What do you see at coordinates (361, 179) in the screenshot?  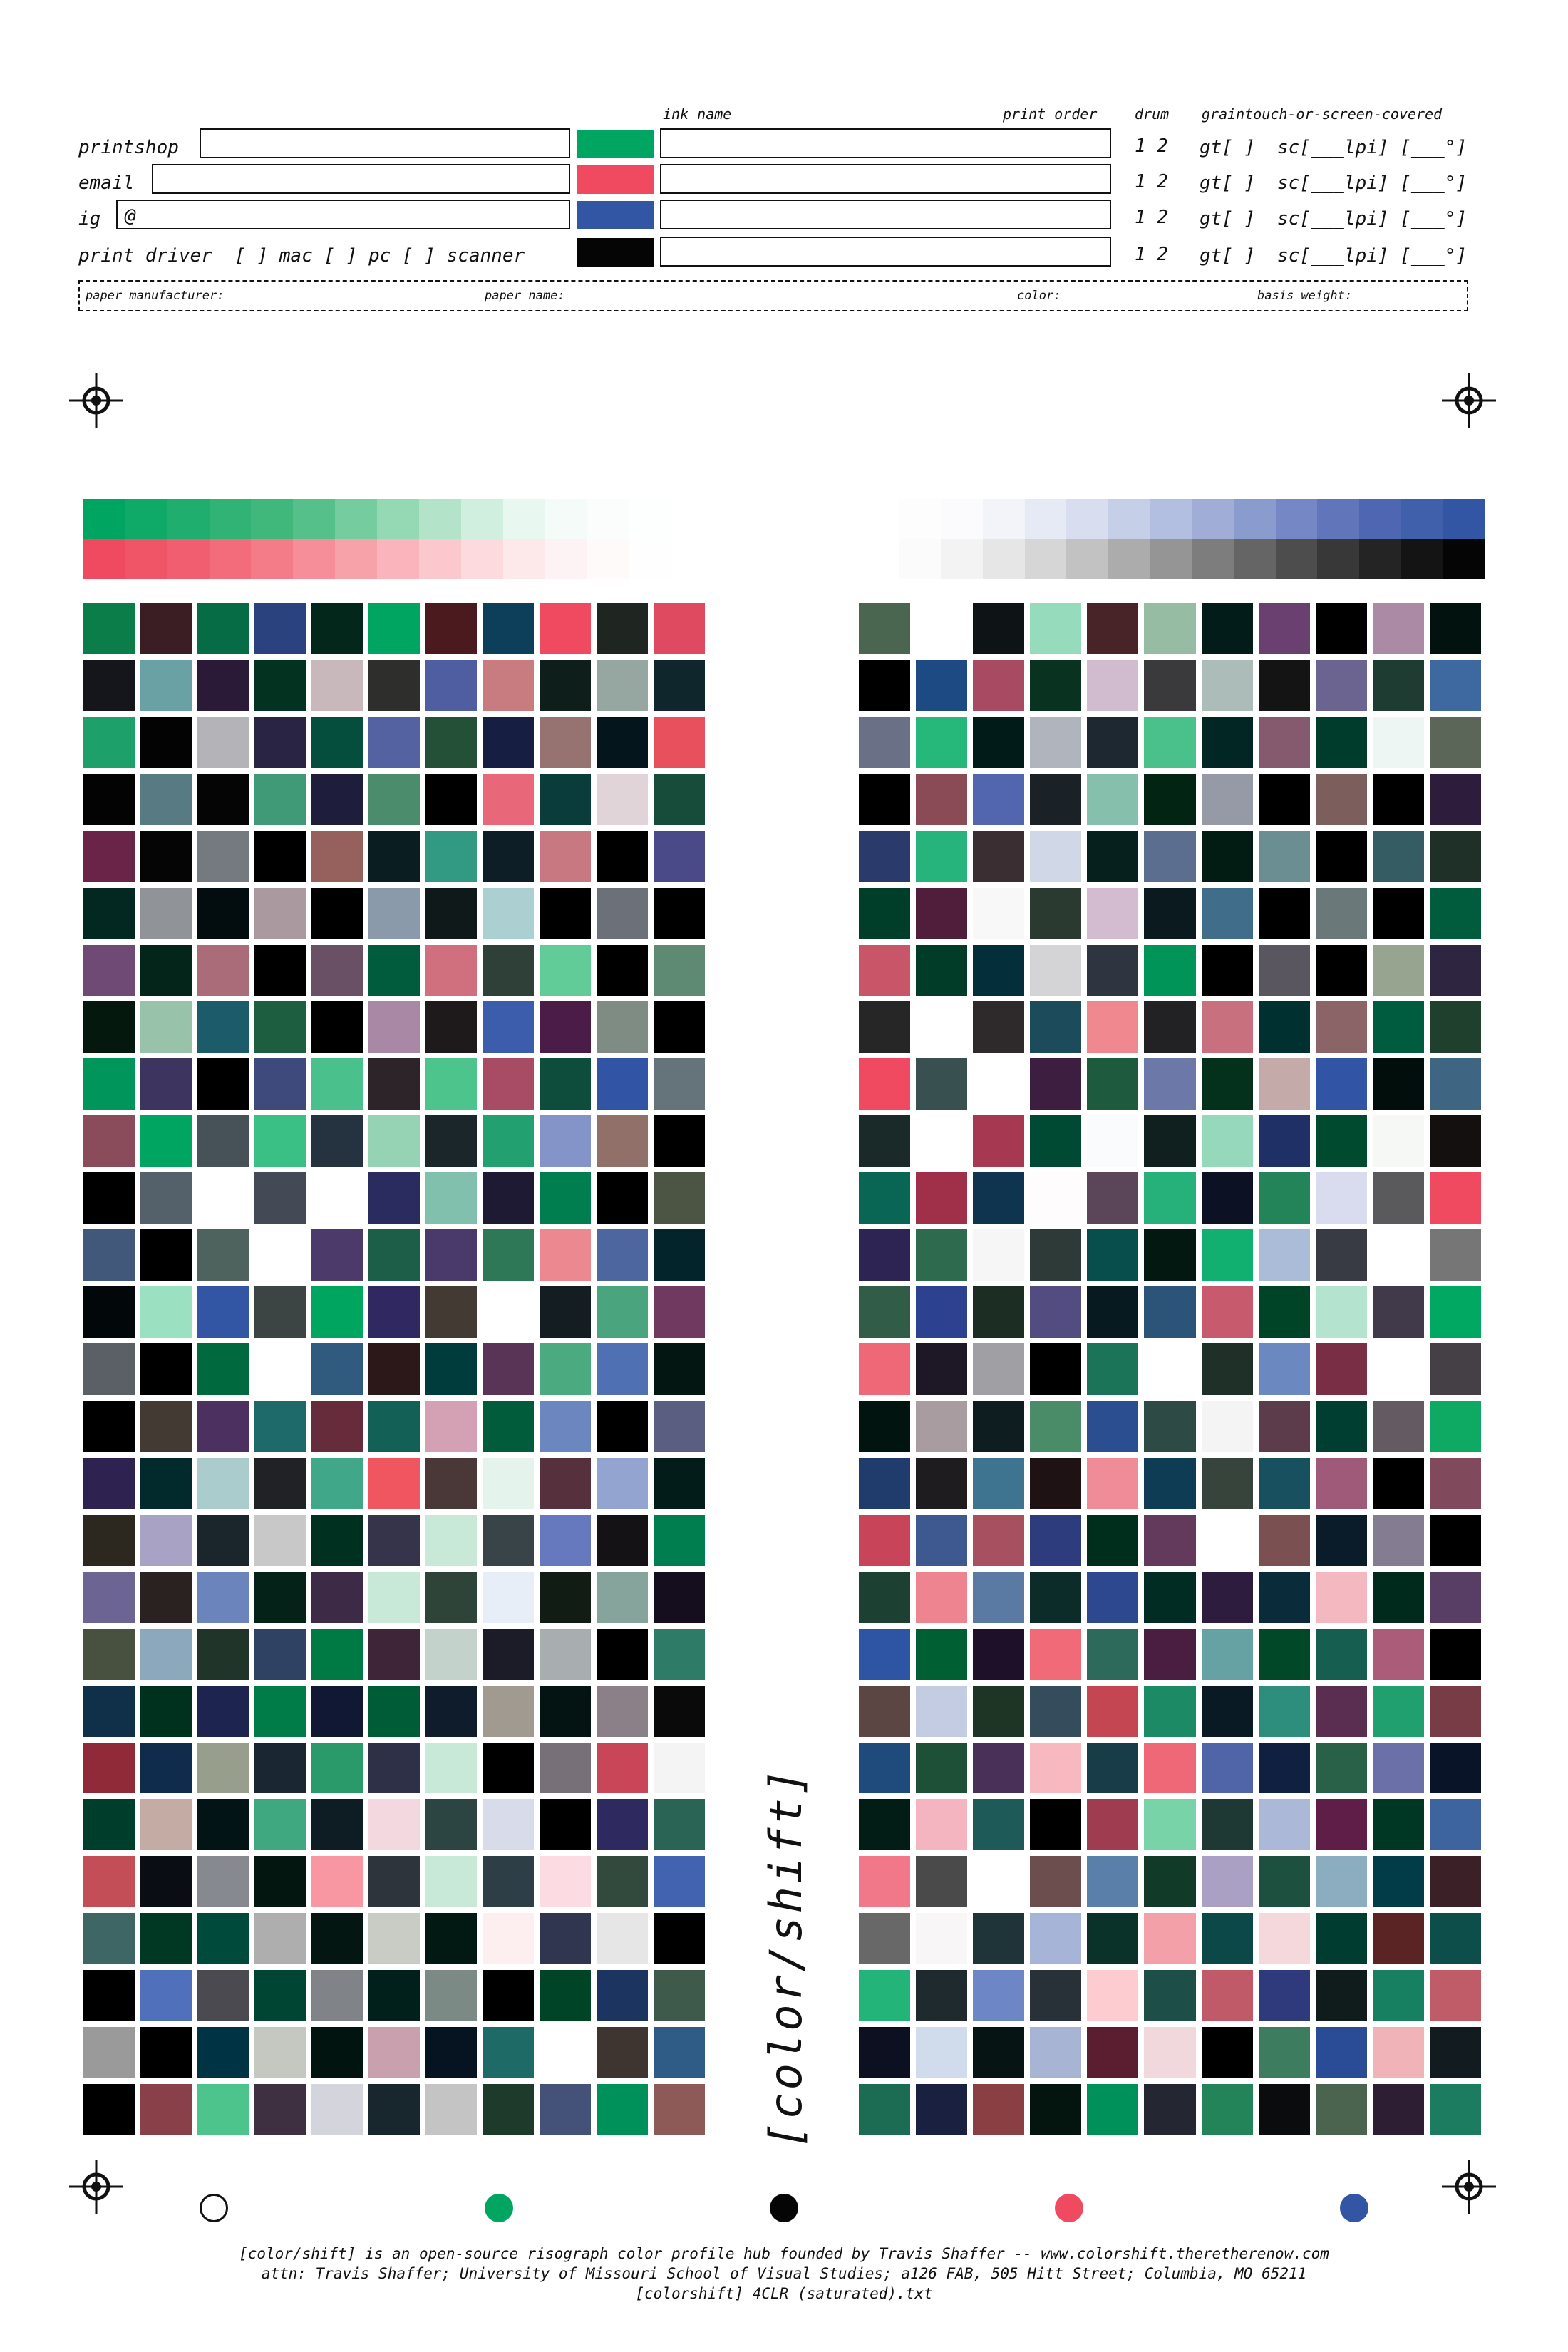 I see `email-input` at bounding box center [361, 179].